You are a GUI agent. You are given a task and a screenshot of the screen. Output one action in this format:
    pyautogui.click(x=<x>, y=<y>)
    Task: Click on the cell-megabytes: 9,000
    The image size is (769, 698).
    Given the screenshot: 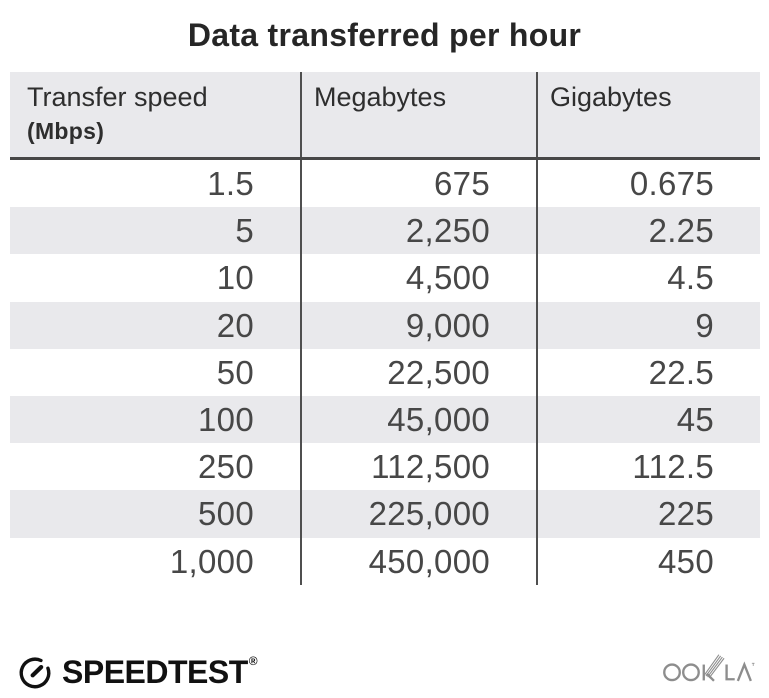 What is the action you would take?
    pyautogui.click(x=420, y=325)
    